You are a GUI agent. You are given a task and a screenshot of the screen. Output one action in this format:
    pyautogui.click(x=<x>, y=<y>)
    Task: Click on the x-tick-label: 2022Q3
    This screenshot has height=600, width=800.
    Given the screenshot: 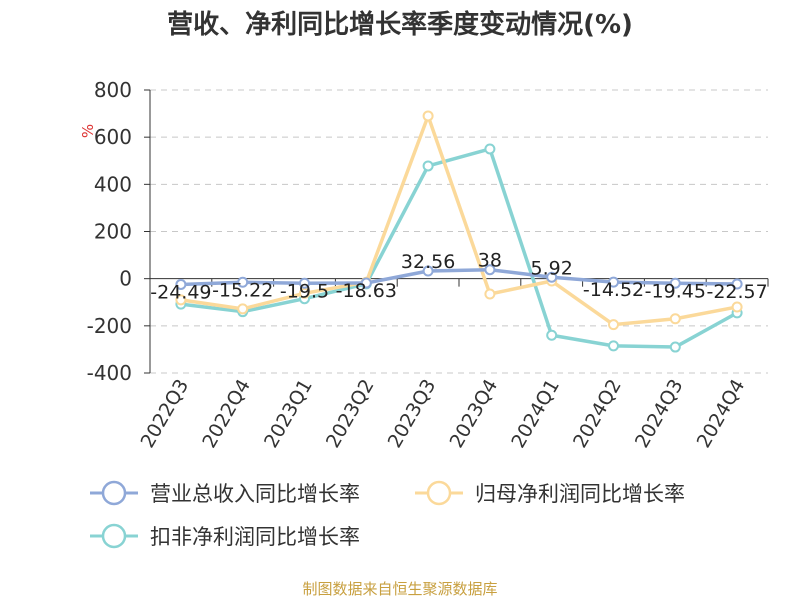 What is the action you would take?
    pyautogui.click(x=164, y=414)
    